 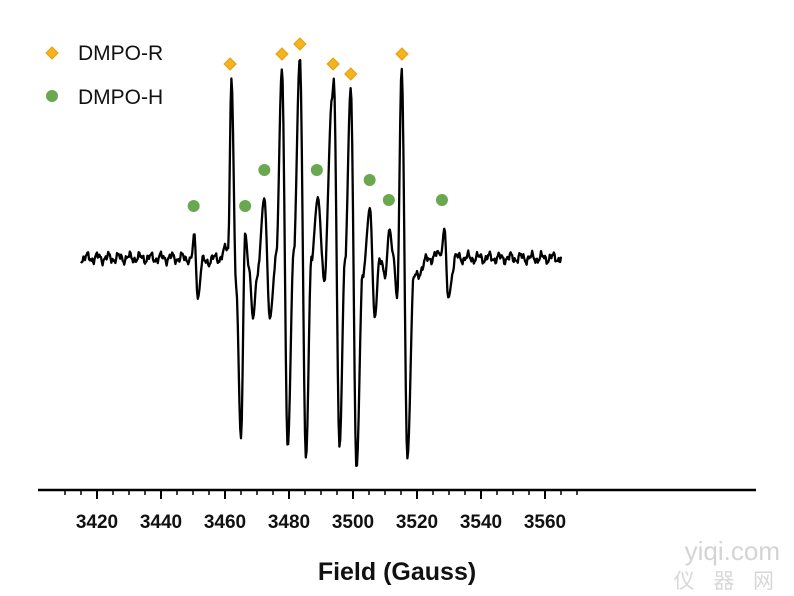 I want to click on x-axis-ticks: 3420 3440 3460 3480 3500 3520 3540 3560, so click(x=321, y=511).